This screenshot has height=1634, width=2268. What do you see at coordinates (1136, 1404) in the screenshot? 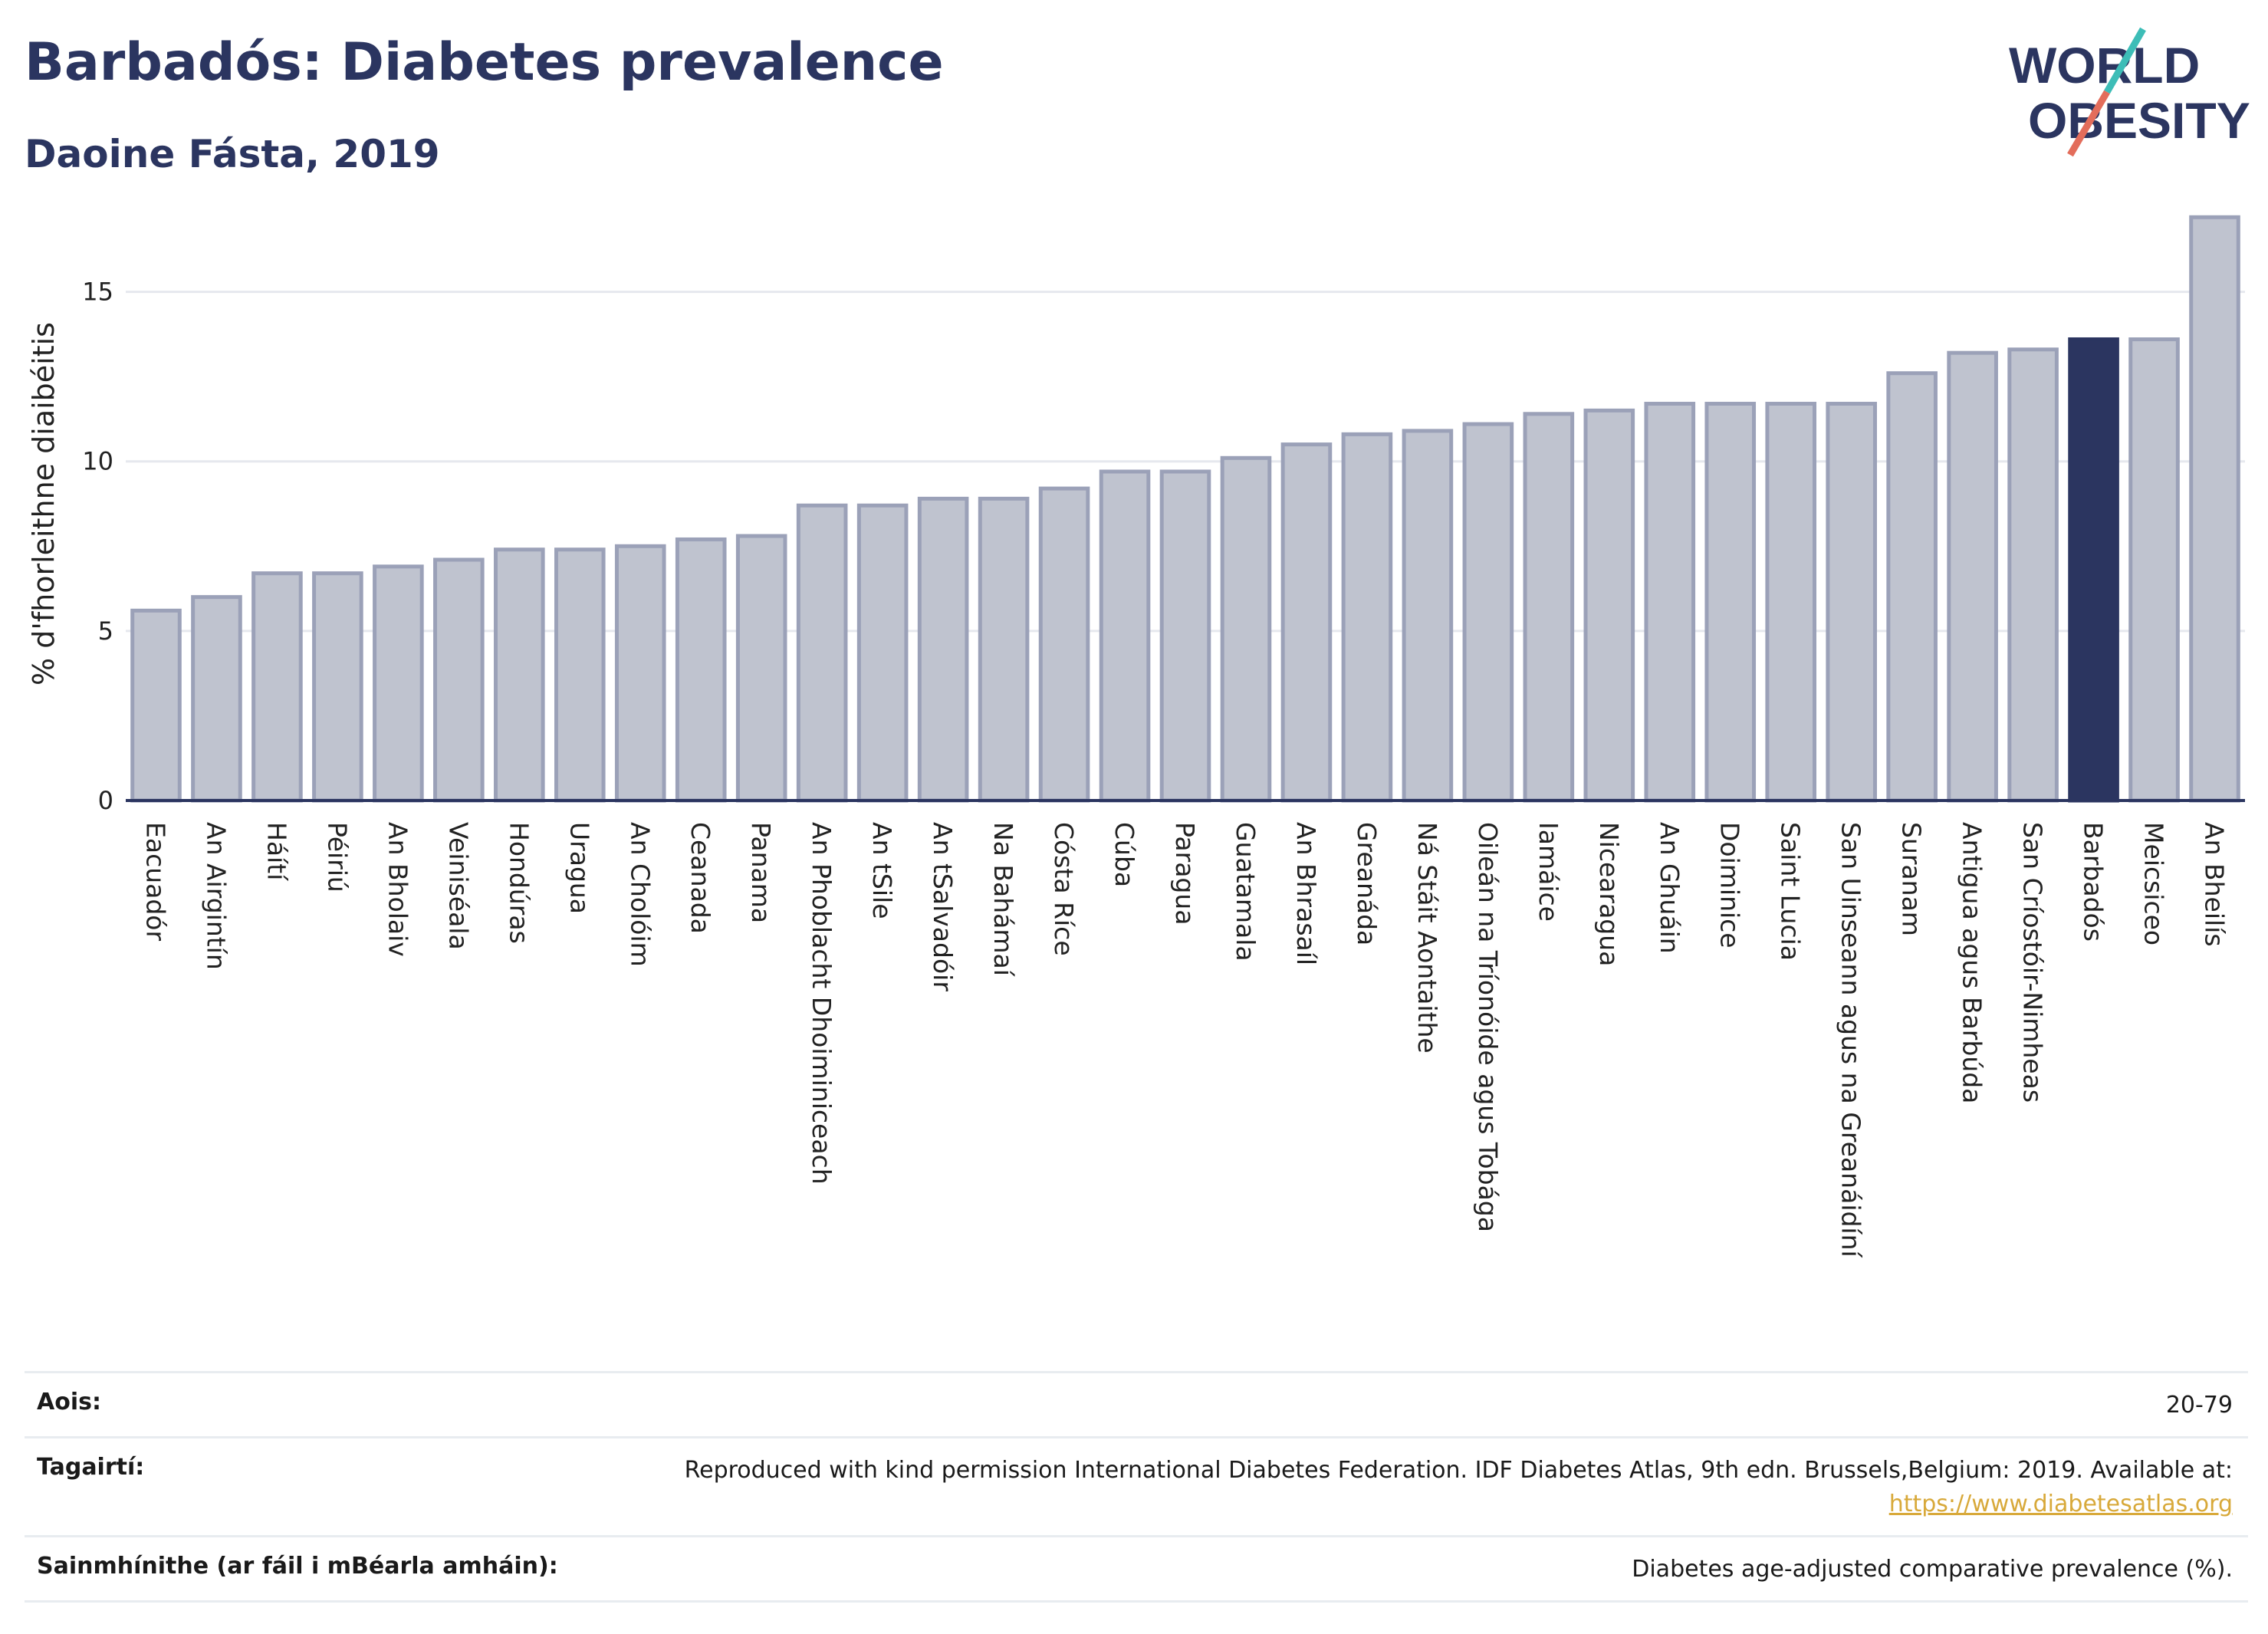
I see `footer-row-age: Aois: 20-79` at bounding box center [1136, 1404].